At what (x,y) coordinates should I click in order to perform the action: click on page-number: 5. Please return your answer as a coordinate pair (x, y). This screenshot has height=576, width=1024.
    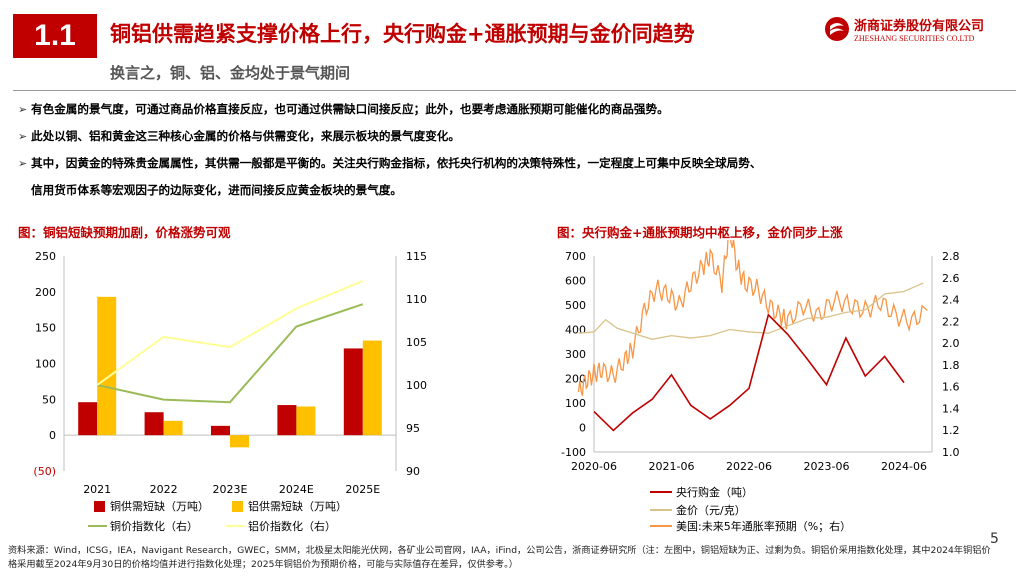
    Looking at the image, I should click on (994, 539).